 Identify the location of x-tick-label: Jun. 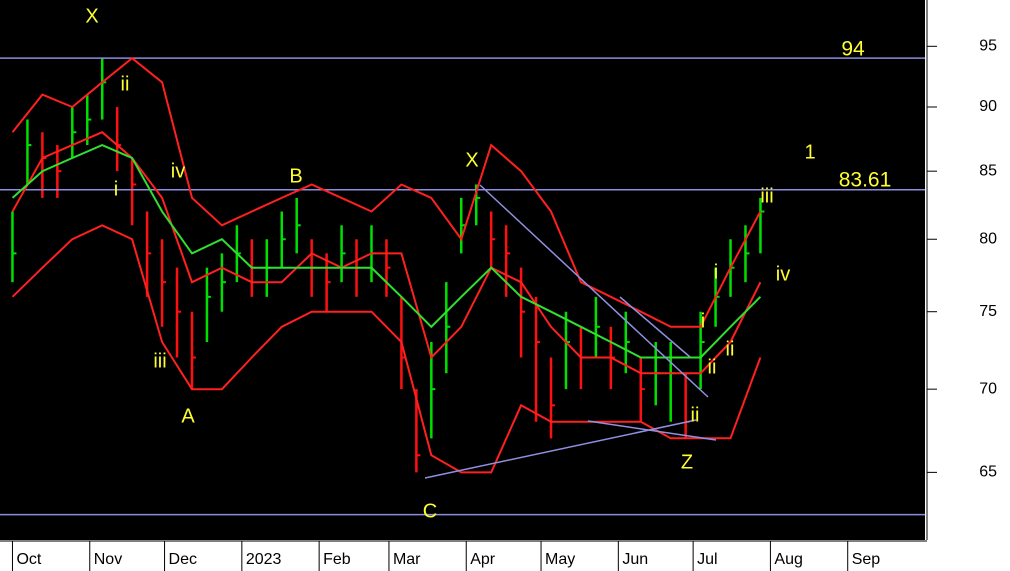
(635, 559).